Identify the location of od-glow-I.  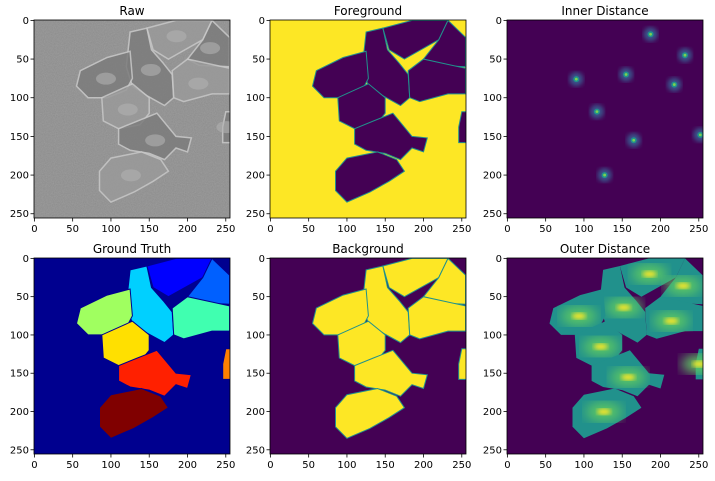
(692, 364).